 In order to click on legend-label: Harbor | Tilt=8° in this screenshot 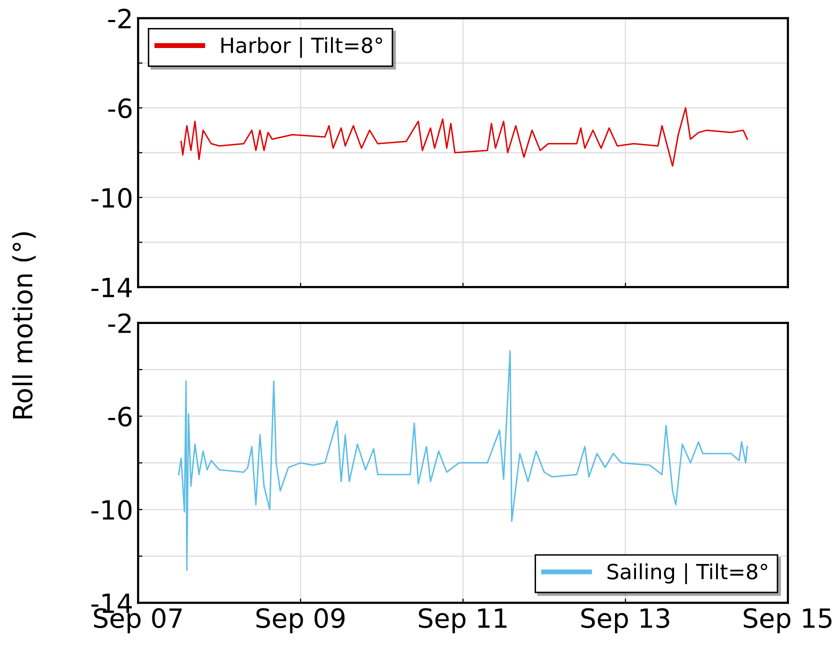, I will do `click(301, 47)`.